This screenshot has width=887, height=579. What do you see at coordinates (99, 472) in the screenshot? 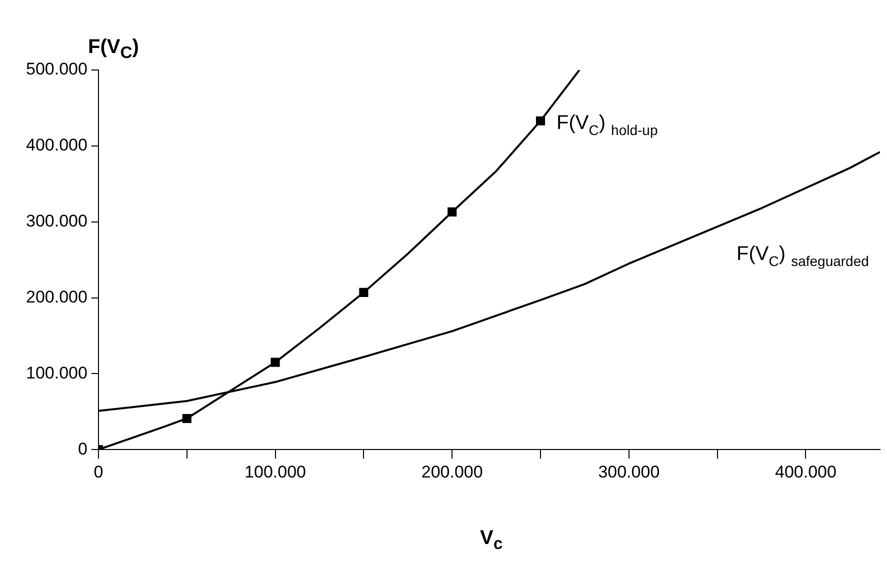
I see `x-tick-label: 0` at bounding box center [99, 472].